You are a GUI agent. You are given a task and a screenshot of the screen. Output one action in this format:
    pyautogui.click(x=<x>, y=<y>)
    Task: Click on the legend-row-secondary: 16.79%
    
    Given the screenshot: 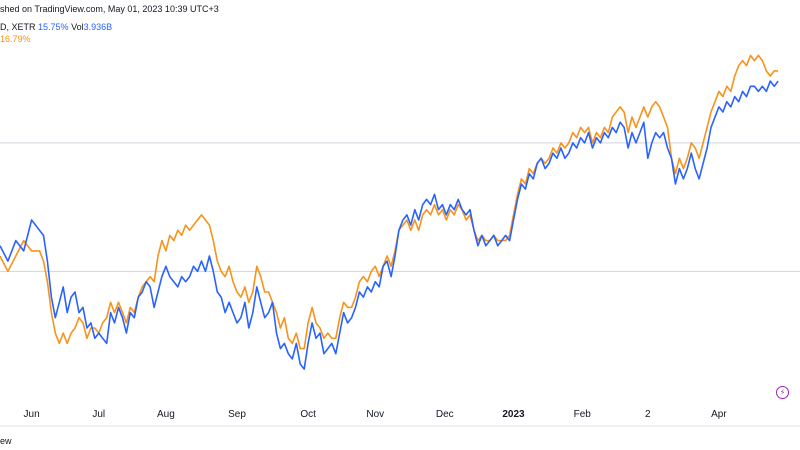 What is the action you would take?
    pyautogui.click(x=15, y=39)
    